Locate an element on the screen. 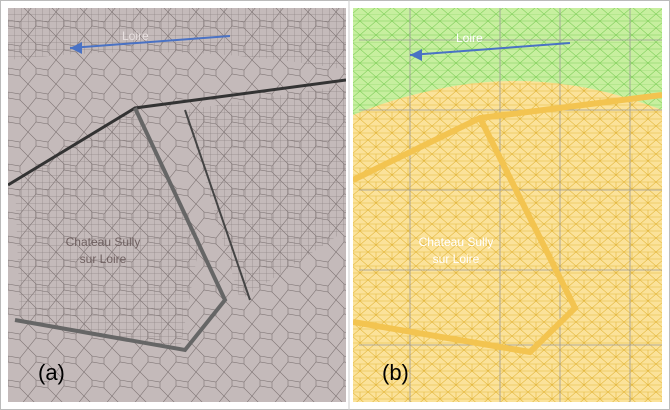  panel-label: (a) is located at coordinates (51, 372).